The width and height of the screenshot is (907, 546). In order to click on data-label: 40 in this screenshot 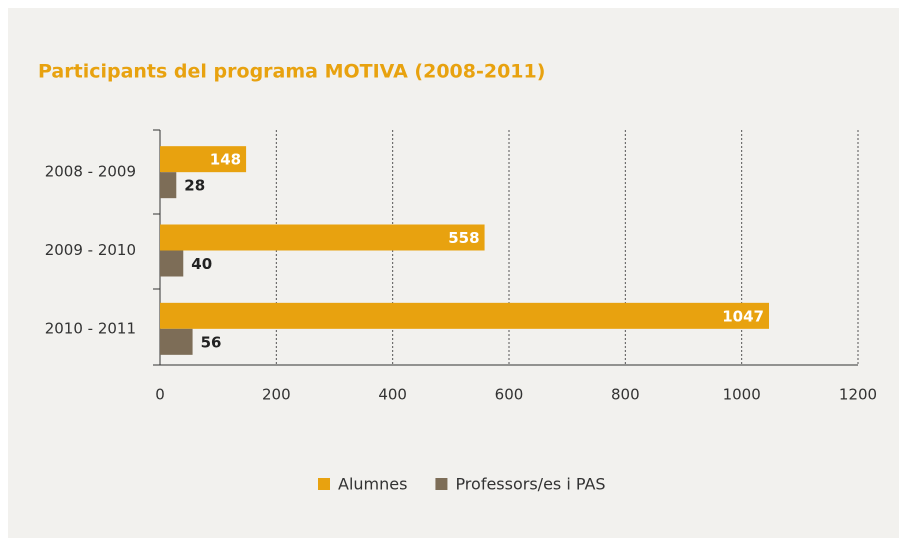, I will do `click(201, 264)`.